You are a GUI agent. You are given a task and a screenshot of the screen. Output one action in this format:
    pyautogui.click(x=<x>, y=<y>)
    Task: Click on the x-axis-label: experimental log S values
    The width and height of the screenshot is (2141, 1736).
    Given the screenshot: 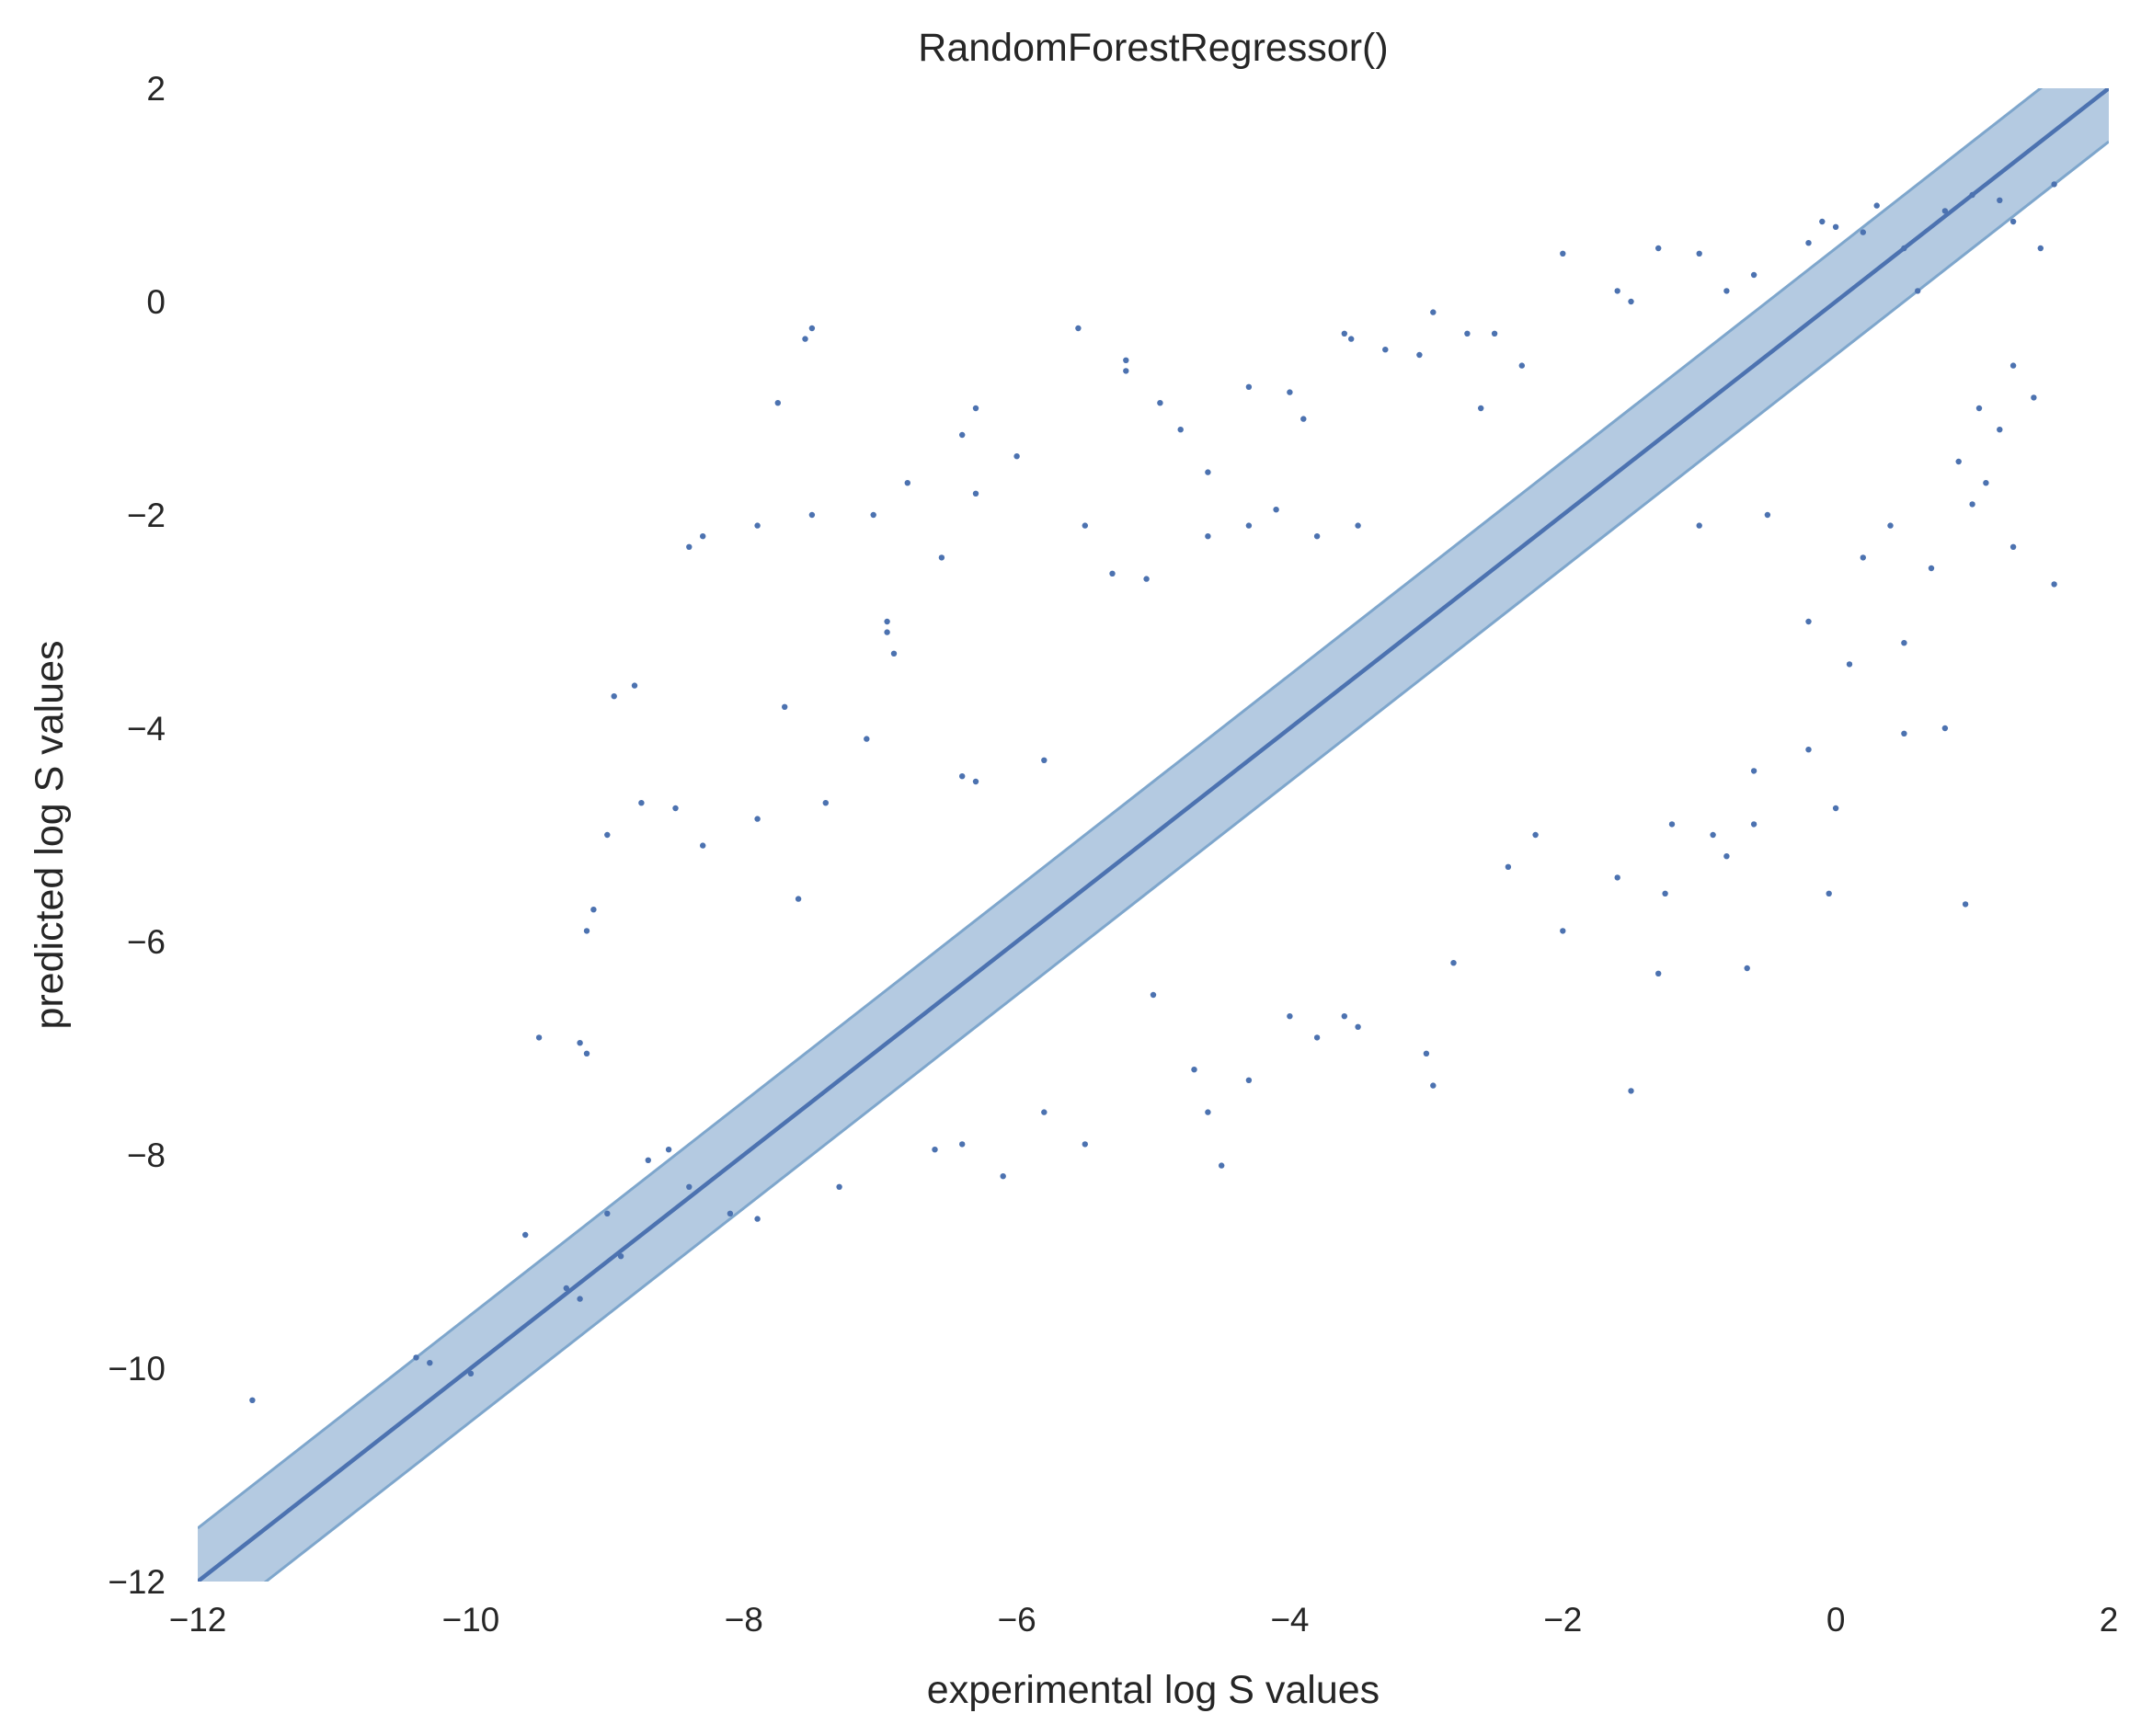 What is the action you would take?
    pyautogui.click(x=1153, y=1690)
    